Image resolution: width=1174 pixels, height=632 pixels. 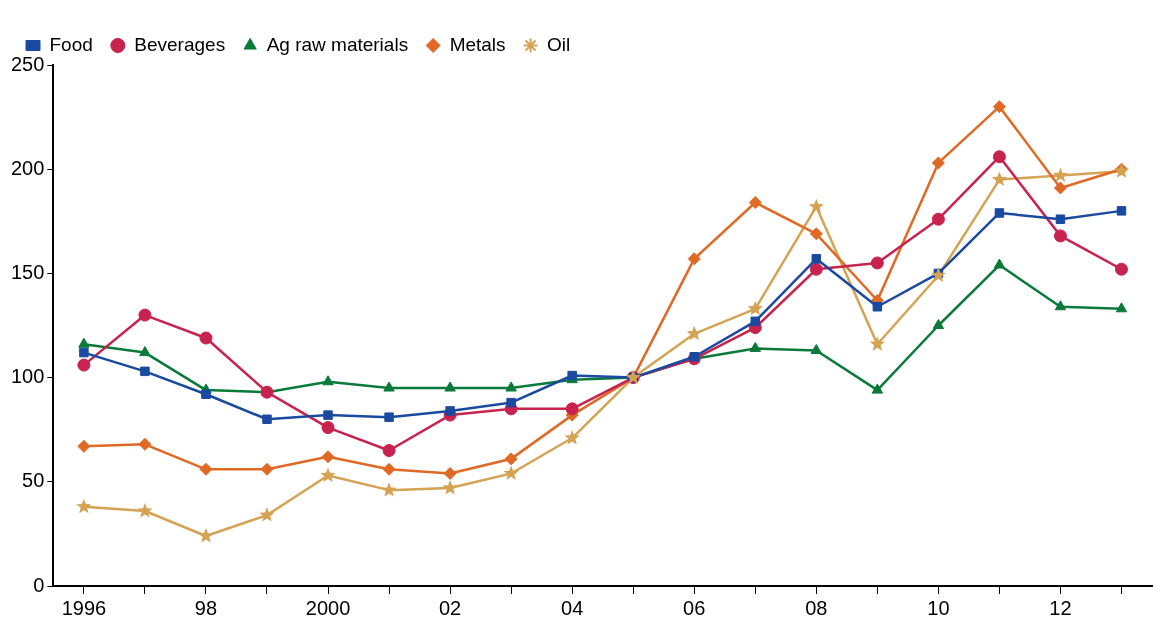 What do you see at coordinates (27, 271) in the screenshot?
I see `y-tick-label: 150` at bounding box center [27, 271].